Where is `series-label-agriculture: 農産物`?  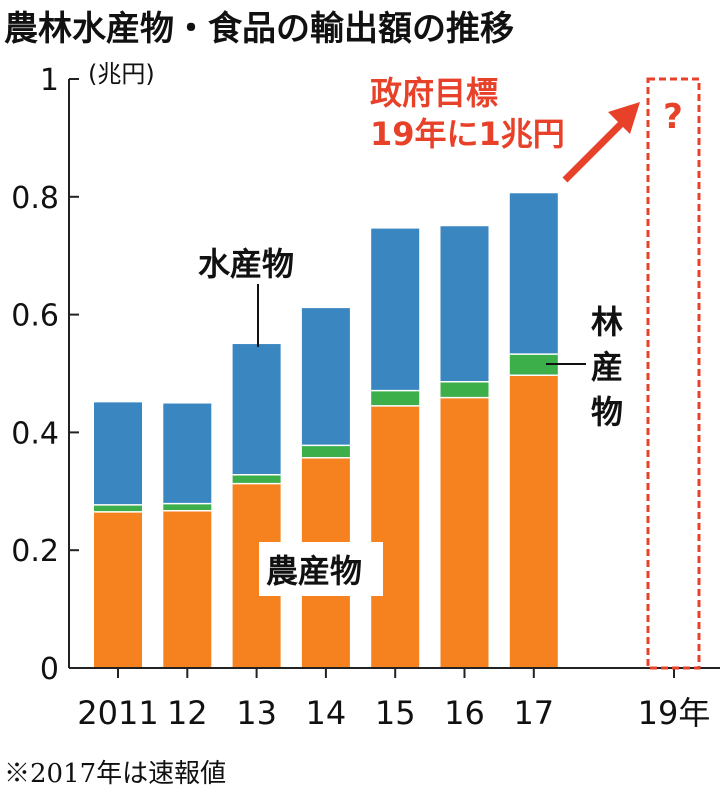 series-label-agriculture: 農産物 is located at coordinates (314, 571).